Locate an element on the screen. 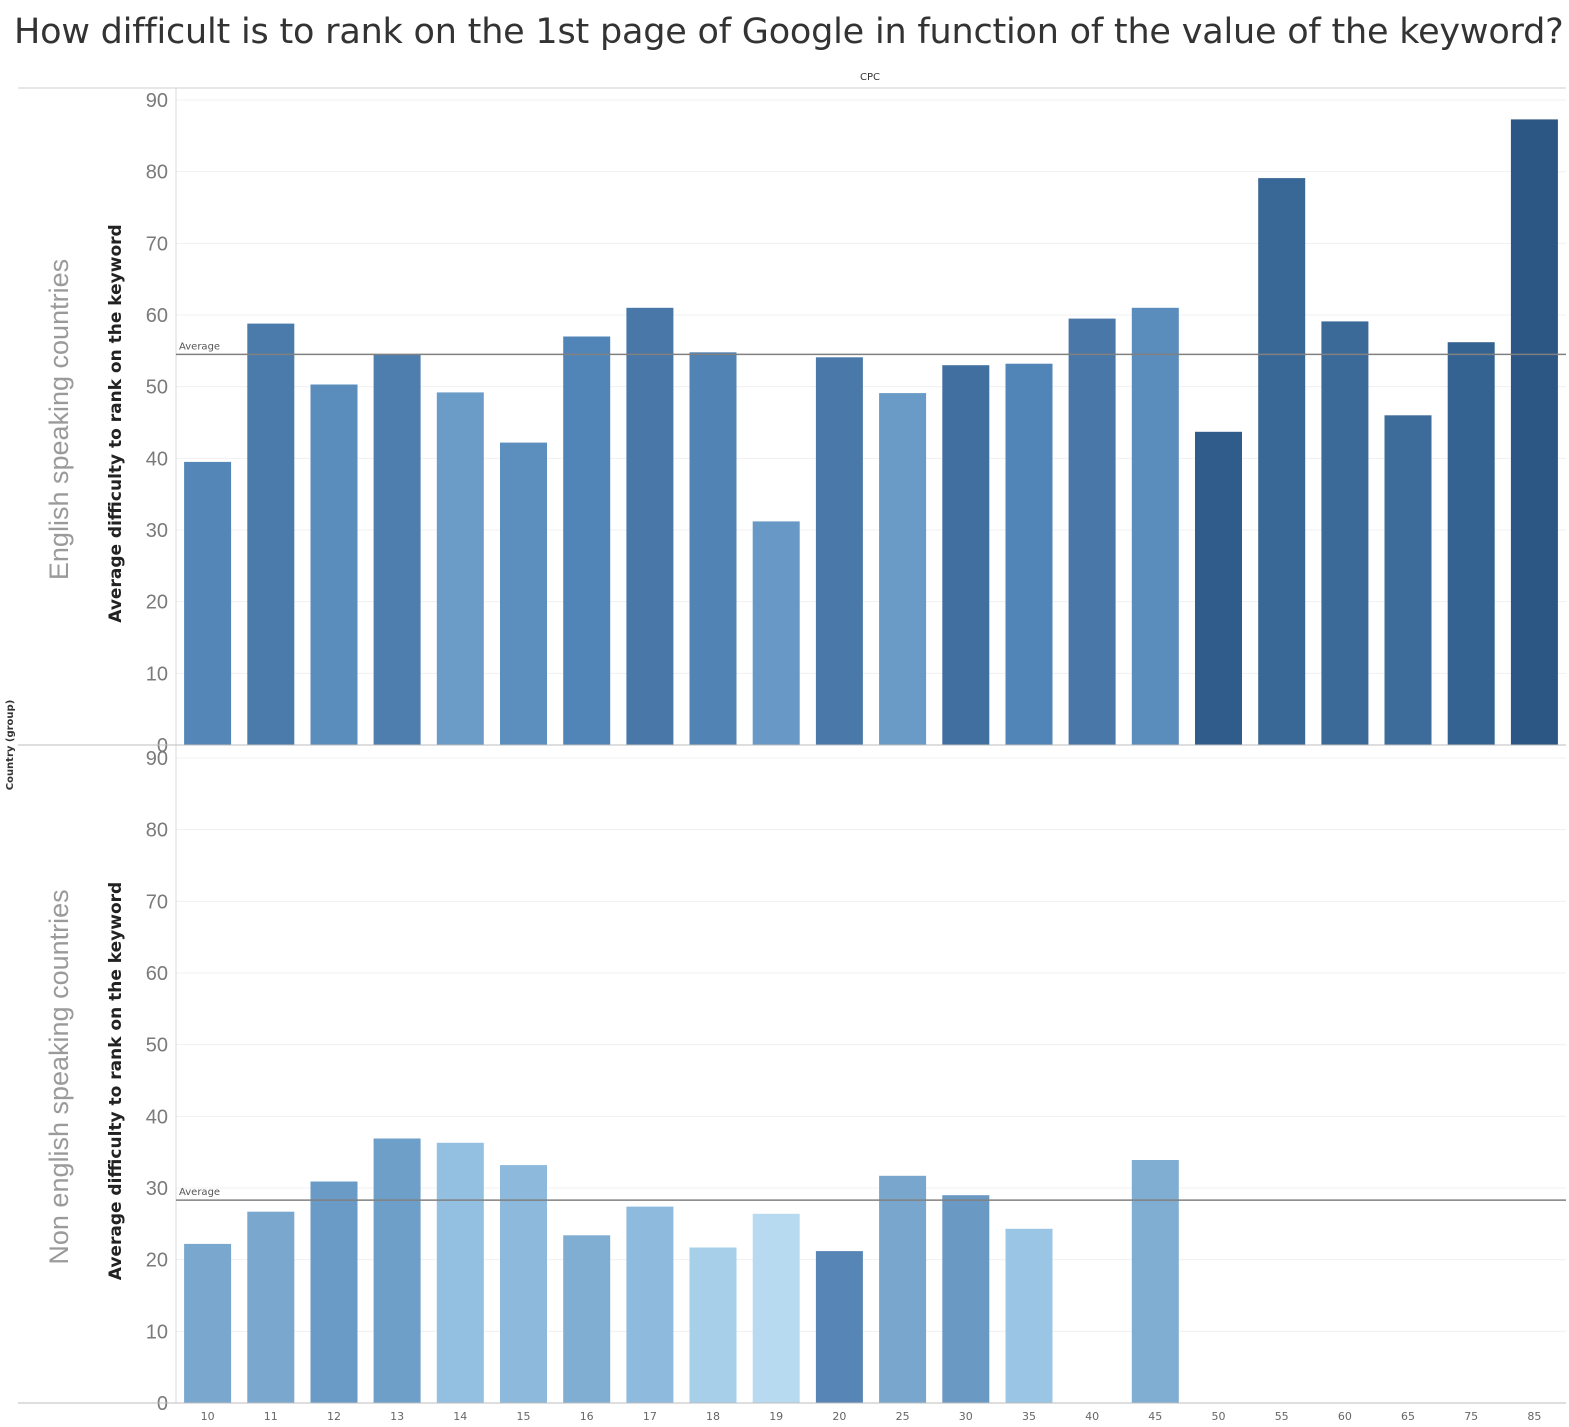 The image size is (1569, 1427). x-tick-label: 13 is located at coordinates (397, 1416).